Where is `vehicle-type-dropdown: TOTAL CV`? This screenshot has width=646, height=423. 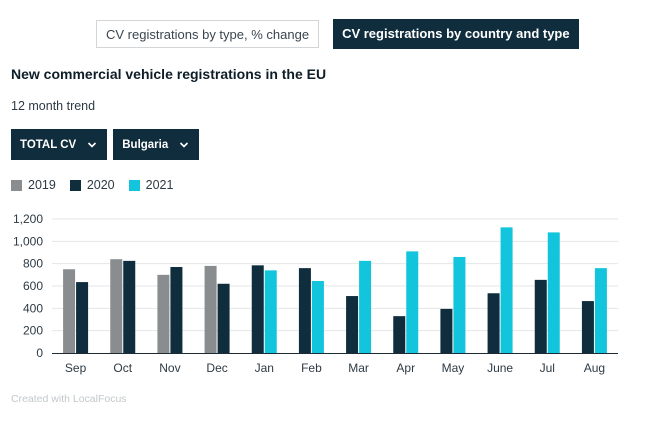 vehicle-type-dropdown: TOTAL CV is located at coordinates (59, 144).